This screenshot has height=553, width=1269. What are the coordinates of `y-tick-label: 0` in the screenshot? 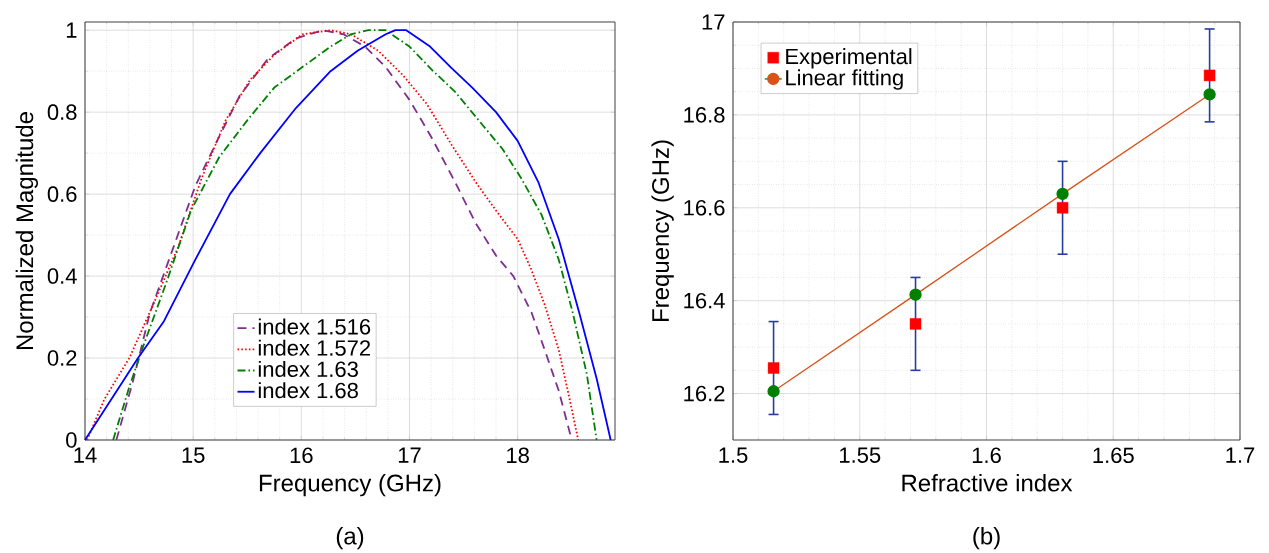 It's located at (71, 440).